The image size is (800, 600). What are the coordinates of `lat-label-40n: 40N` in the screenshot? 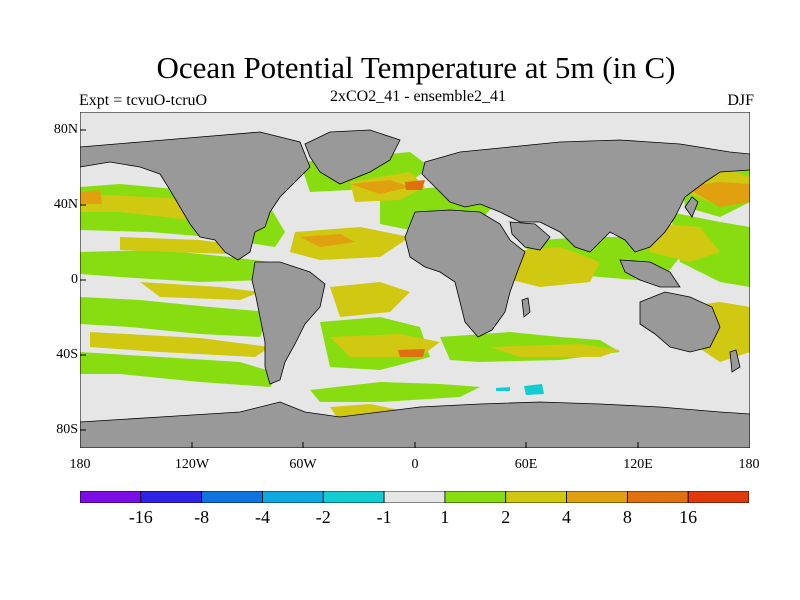 It's located at (65, 204).